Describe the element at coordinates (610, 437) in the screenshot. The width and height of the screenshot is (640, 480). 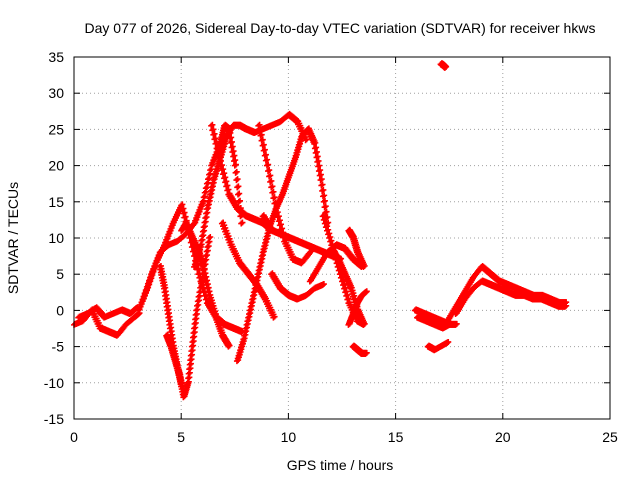
I see `x-tick-label: 25` at that location.